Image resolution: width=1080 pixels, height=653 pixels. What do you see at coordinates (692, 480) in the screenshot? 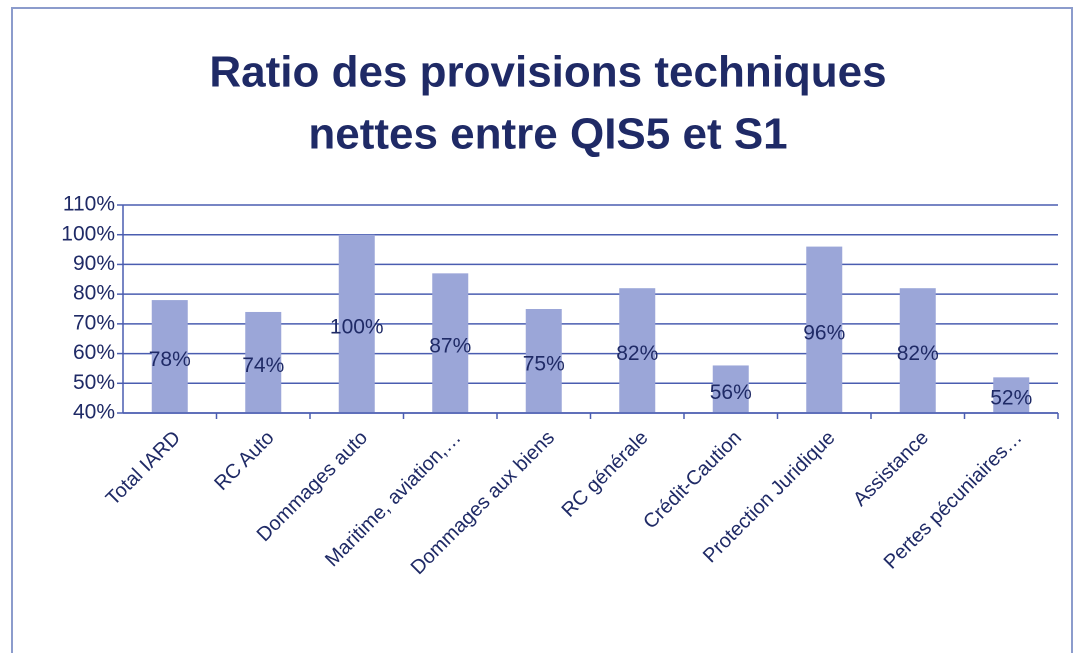
I see `x-tick-label: Crédit-Caution` at bounding box center [692, 480].